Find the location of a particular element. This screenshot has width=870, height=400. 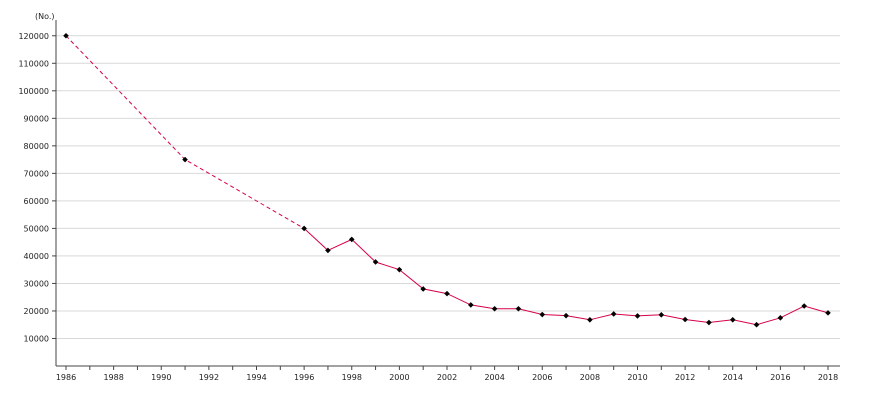

data-point-2016 is located at coordinates (780, 318).